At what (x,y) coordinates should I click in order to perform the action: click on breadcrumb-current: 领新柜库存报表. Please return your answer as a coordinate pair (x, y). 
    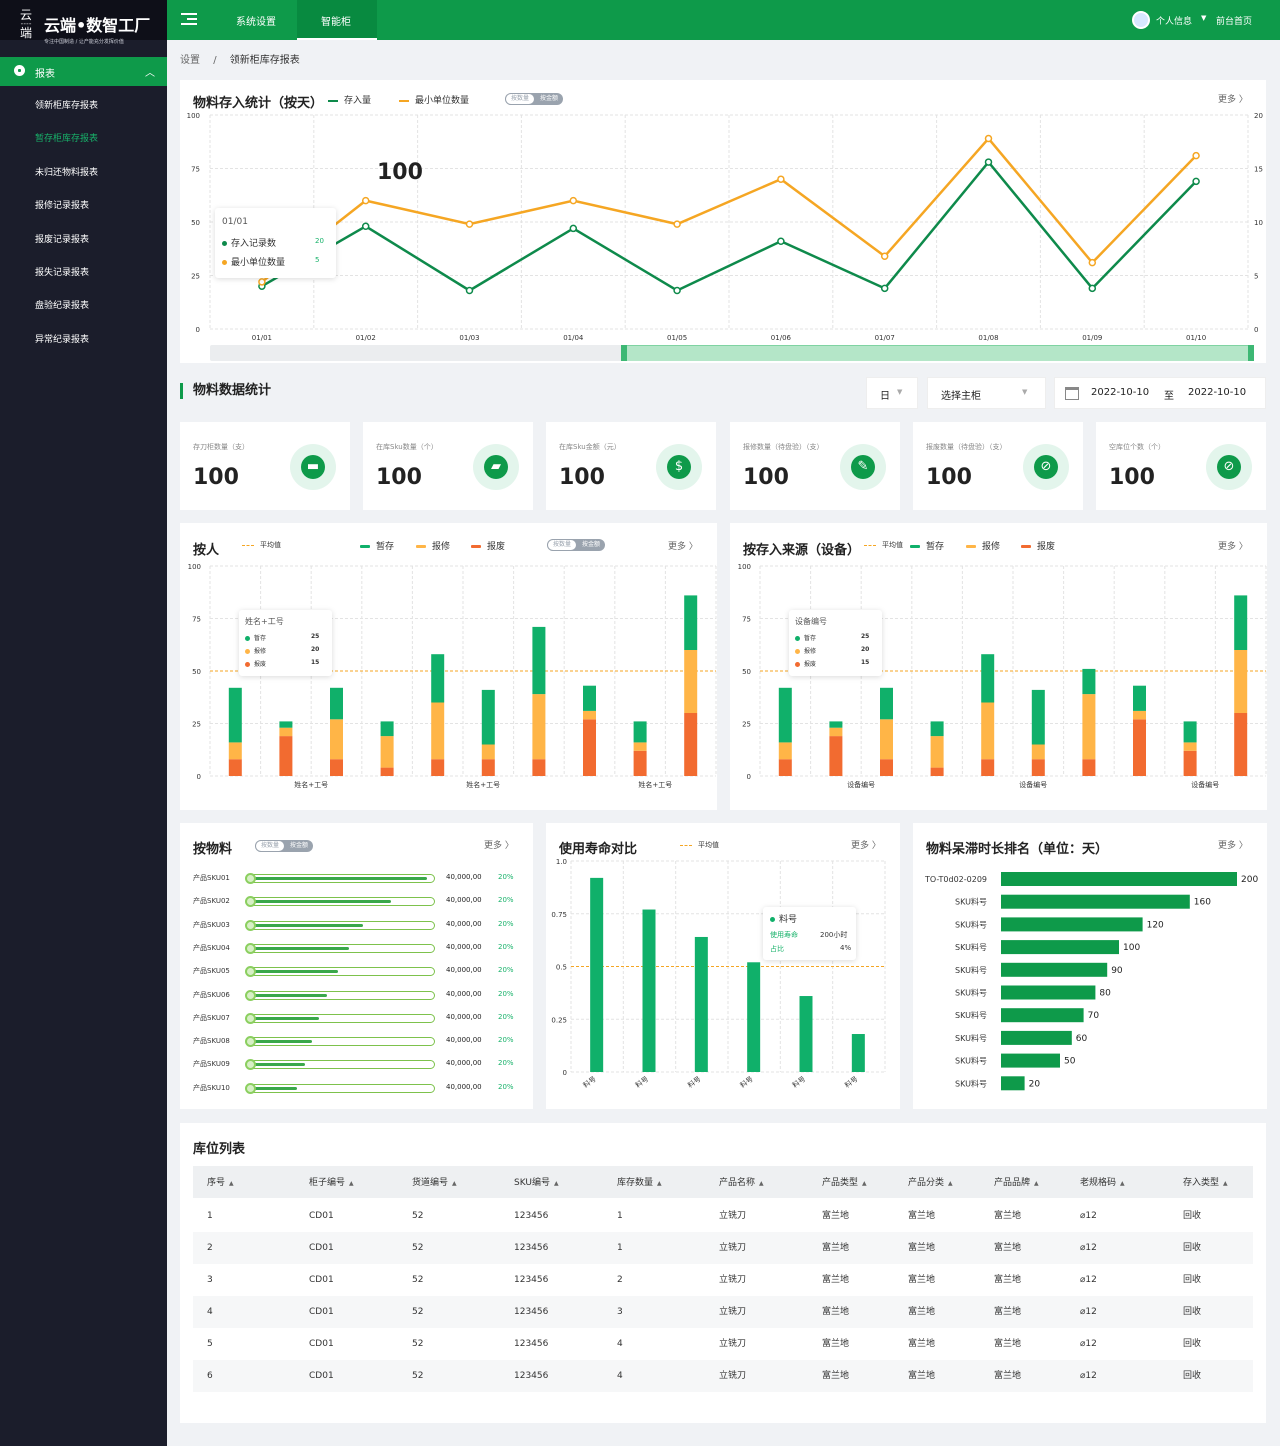
    Looking at the image, I should click on (264, 60).